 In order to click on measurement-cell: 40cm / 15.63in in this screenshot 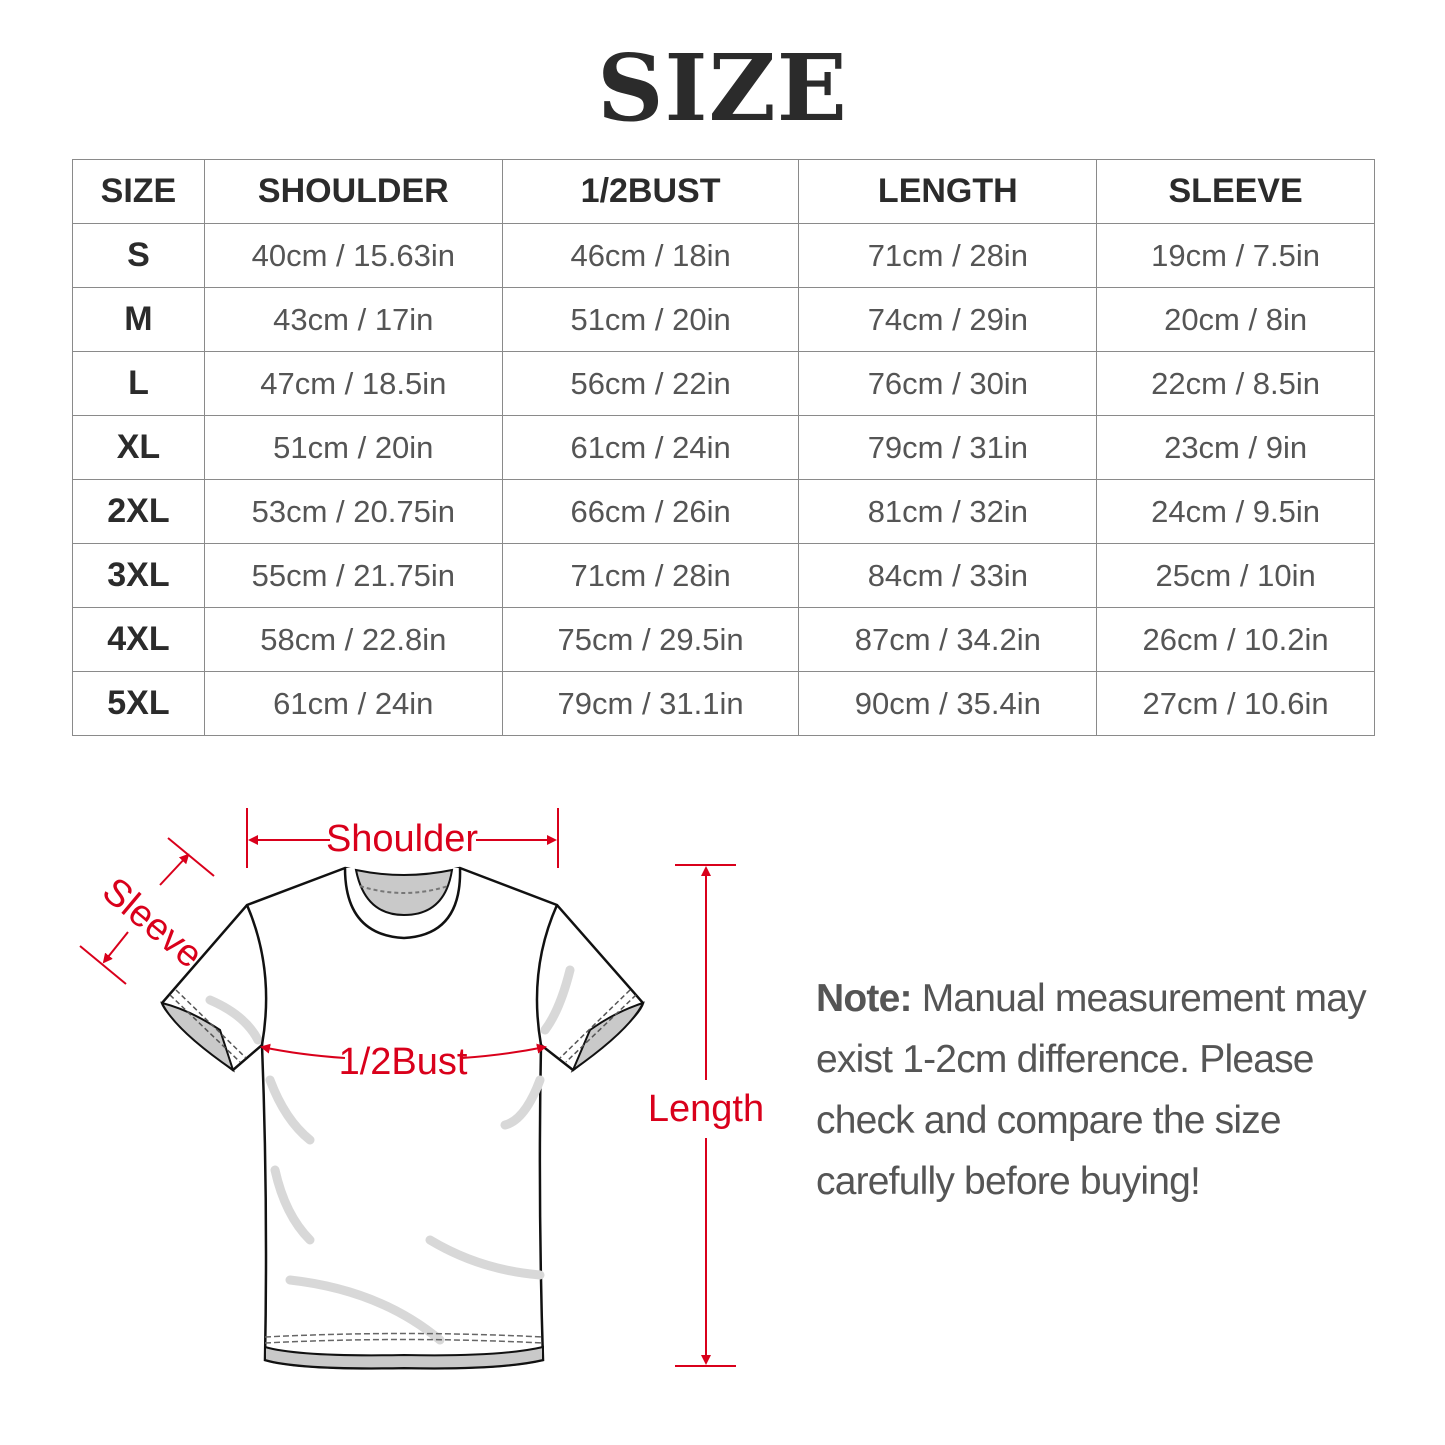, I will do `click(353, 255)`.